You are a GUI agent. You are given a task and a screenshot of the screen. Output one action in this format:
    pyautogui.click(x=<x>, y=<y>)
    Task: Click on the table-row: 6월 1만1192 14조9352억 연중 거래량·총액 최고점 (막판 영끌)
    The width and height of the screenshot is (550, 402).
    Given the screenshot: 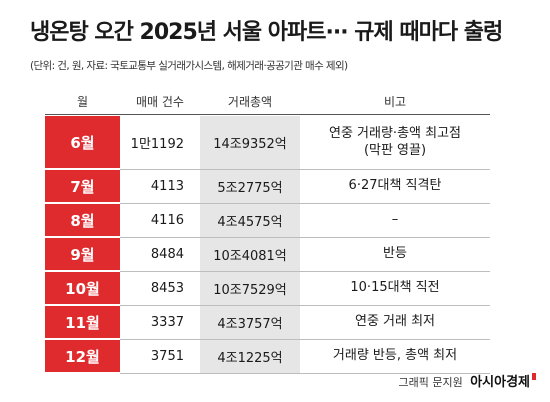 What is the action you would take?
    pyautogui.click(x=267, y=143)
    